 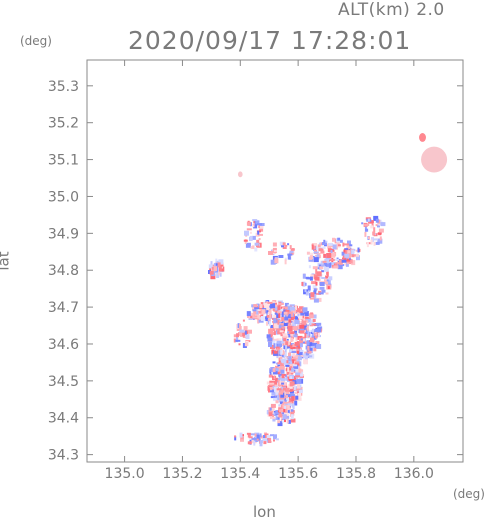 What do you see at coordinates (63, 419) in the screenshot?
I see `y-tick-label: 34.4` at bounding box center [63, 419].